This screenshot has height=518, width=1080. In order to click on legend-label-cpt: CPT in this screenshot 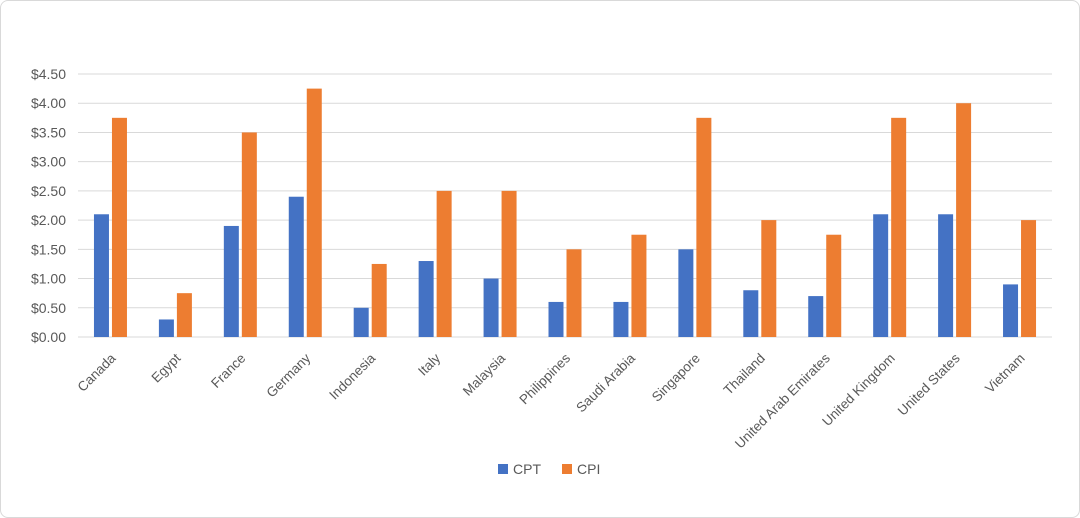, I will do `click(527, 469)`.